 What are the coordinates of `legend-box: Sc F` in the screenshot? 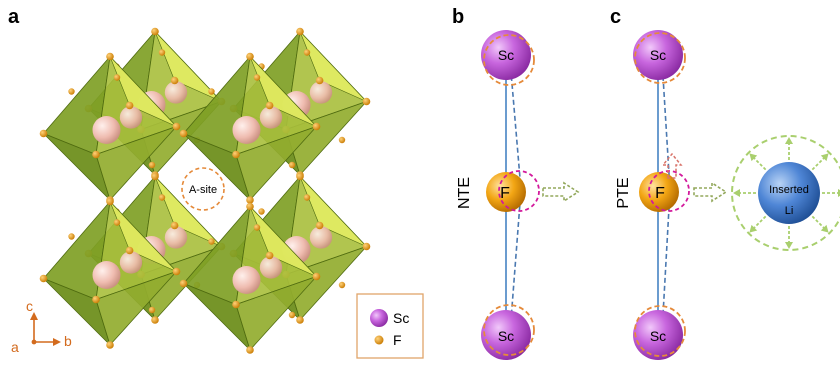 It's located at (390, 326).